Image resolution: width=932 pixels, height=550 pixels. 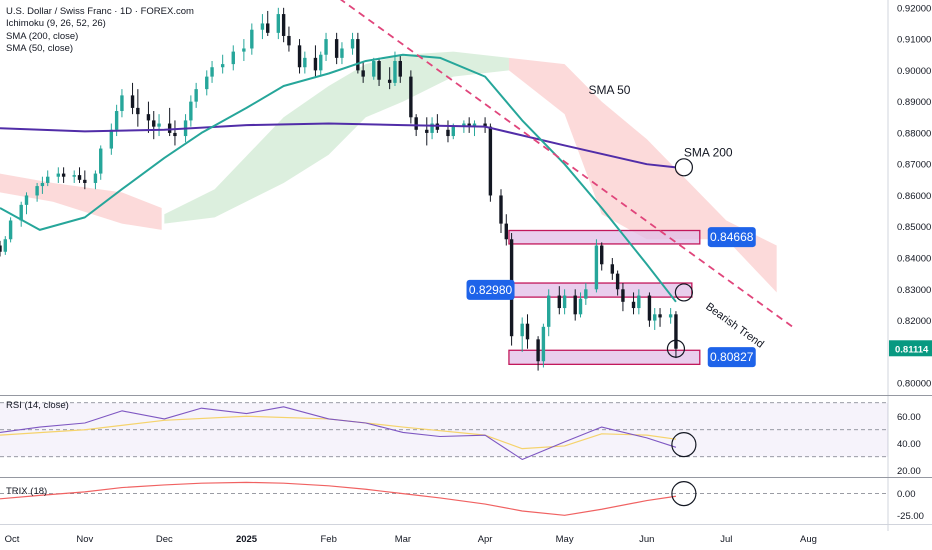 What do you see at coordinates (914, 290) in the screenshot?
I see `price-tick-label: 0.83000` at bounding box center [914, 290].